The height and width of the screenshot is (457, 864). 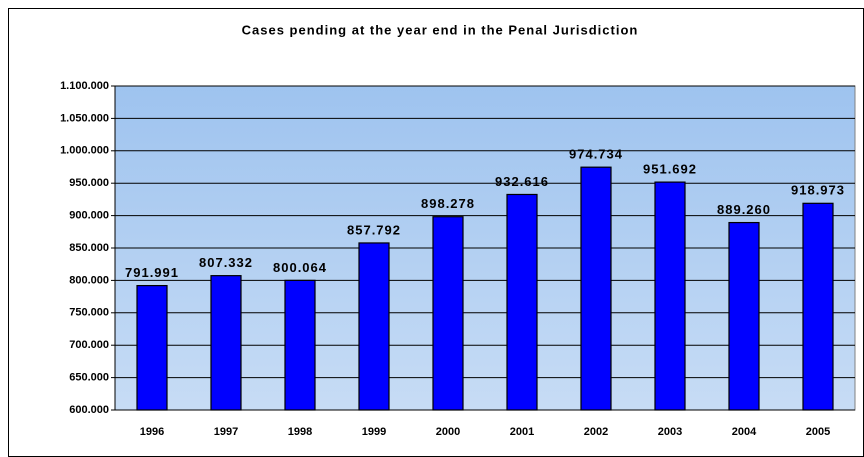 What do you see at coordinates (448, 203) in the screenshot?
I see `value-label: 898.278` at bounding box center [448, 203].